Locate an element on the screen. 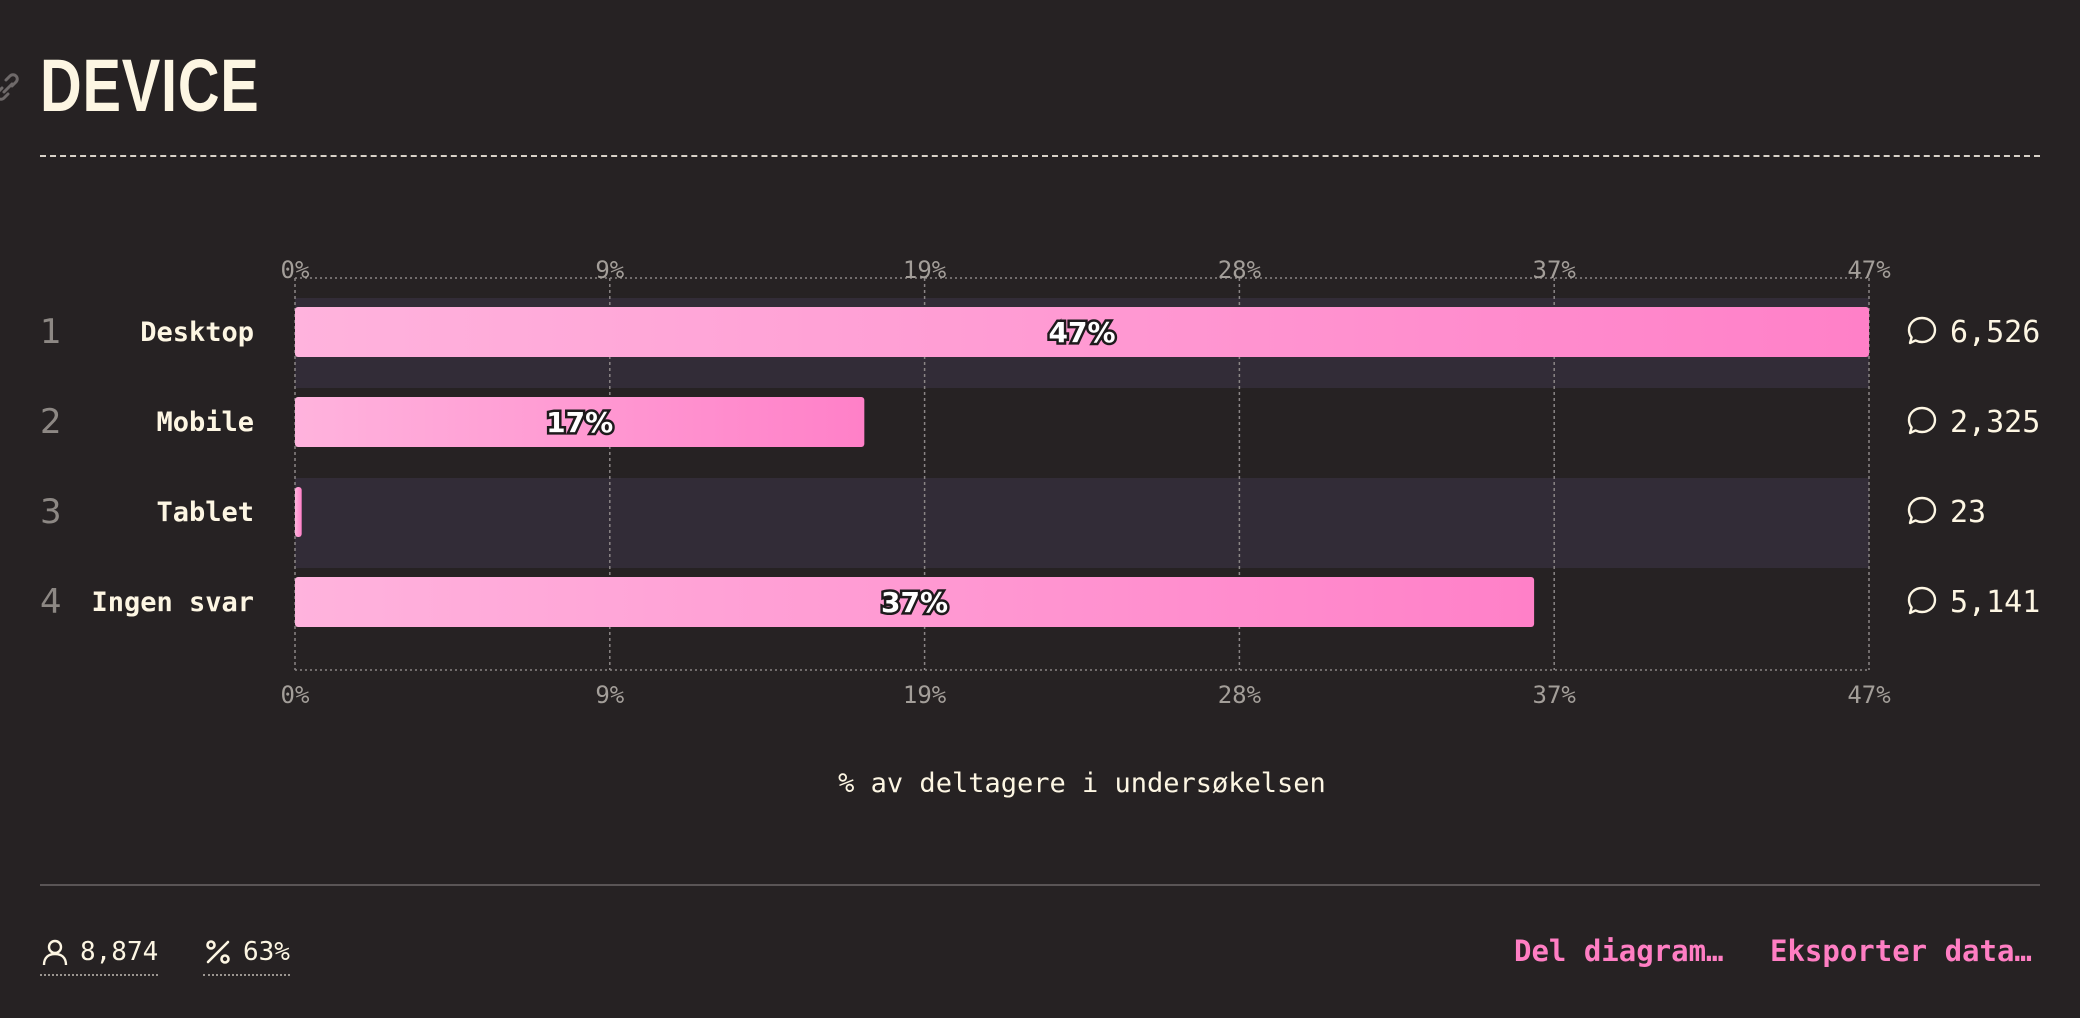 This screenshot has width=2080, height=1018. rank-number: 4 is located at coordinates (51, 602).